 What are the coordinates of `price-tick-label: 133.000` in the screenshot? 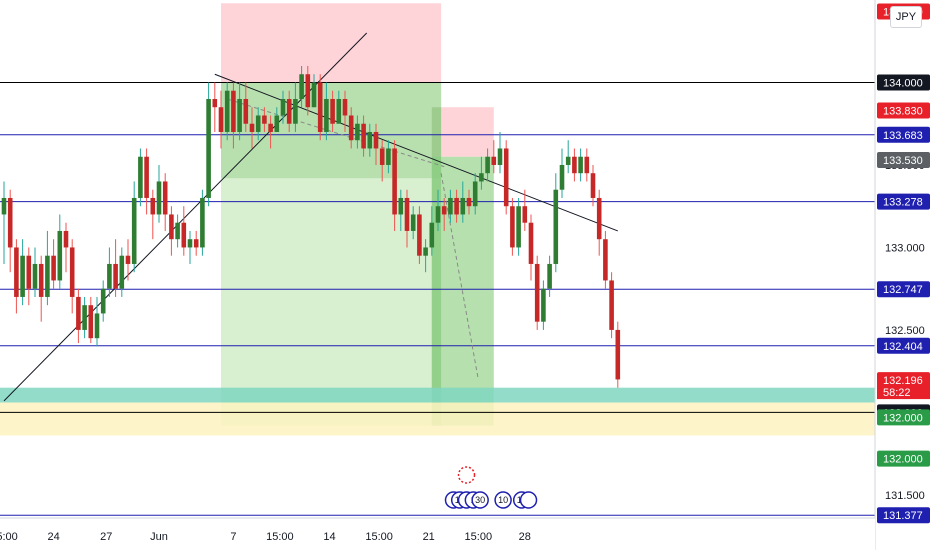 It's located at (905, 248).